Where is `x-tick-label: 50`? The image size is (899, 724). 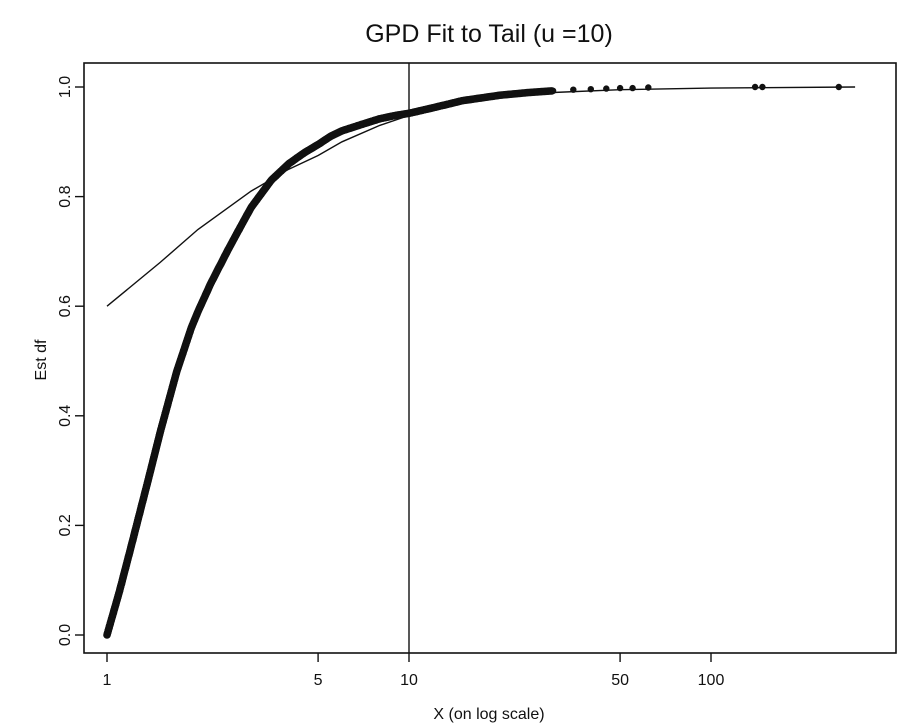
x-tick-label: 50 is located at coordinates (620, 680).